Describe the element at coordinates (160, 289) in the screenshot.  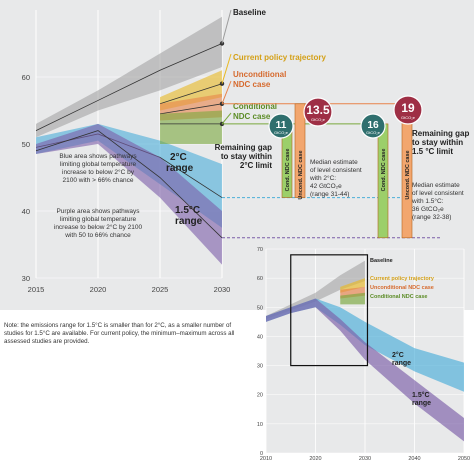
I see `main-x-tick-label: 2025` at that location.